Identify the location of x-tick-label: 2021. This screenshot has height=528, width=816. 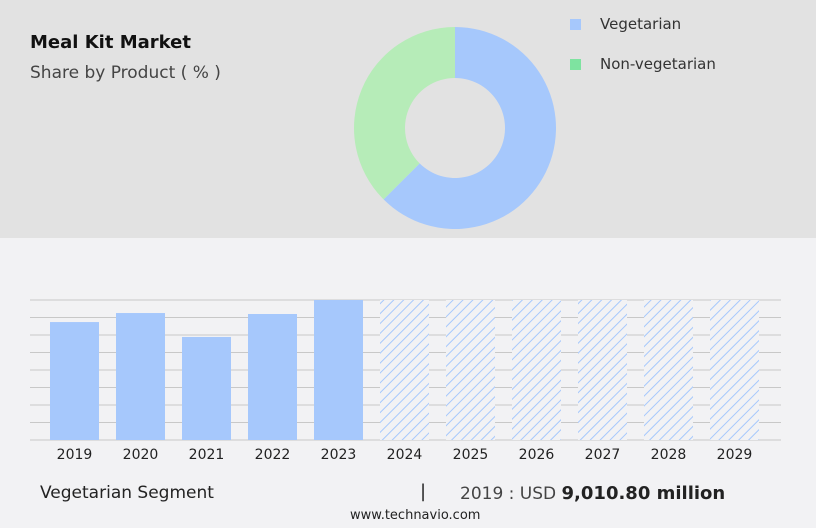
(207, 455).